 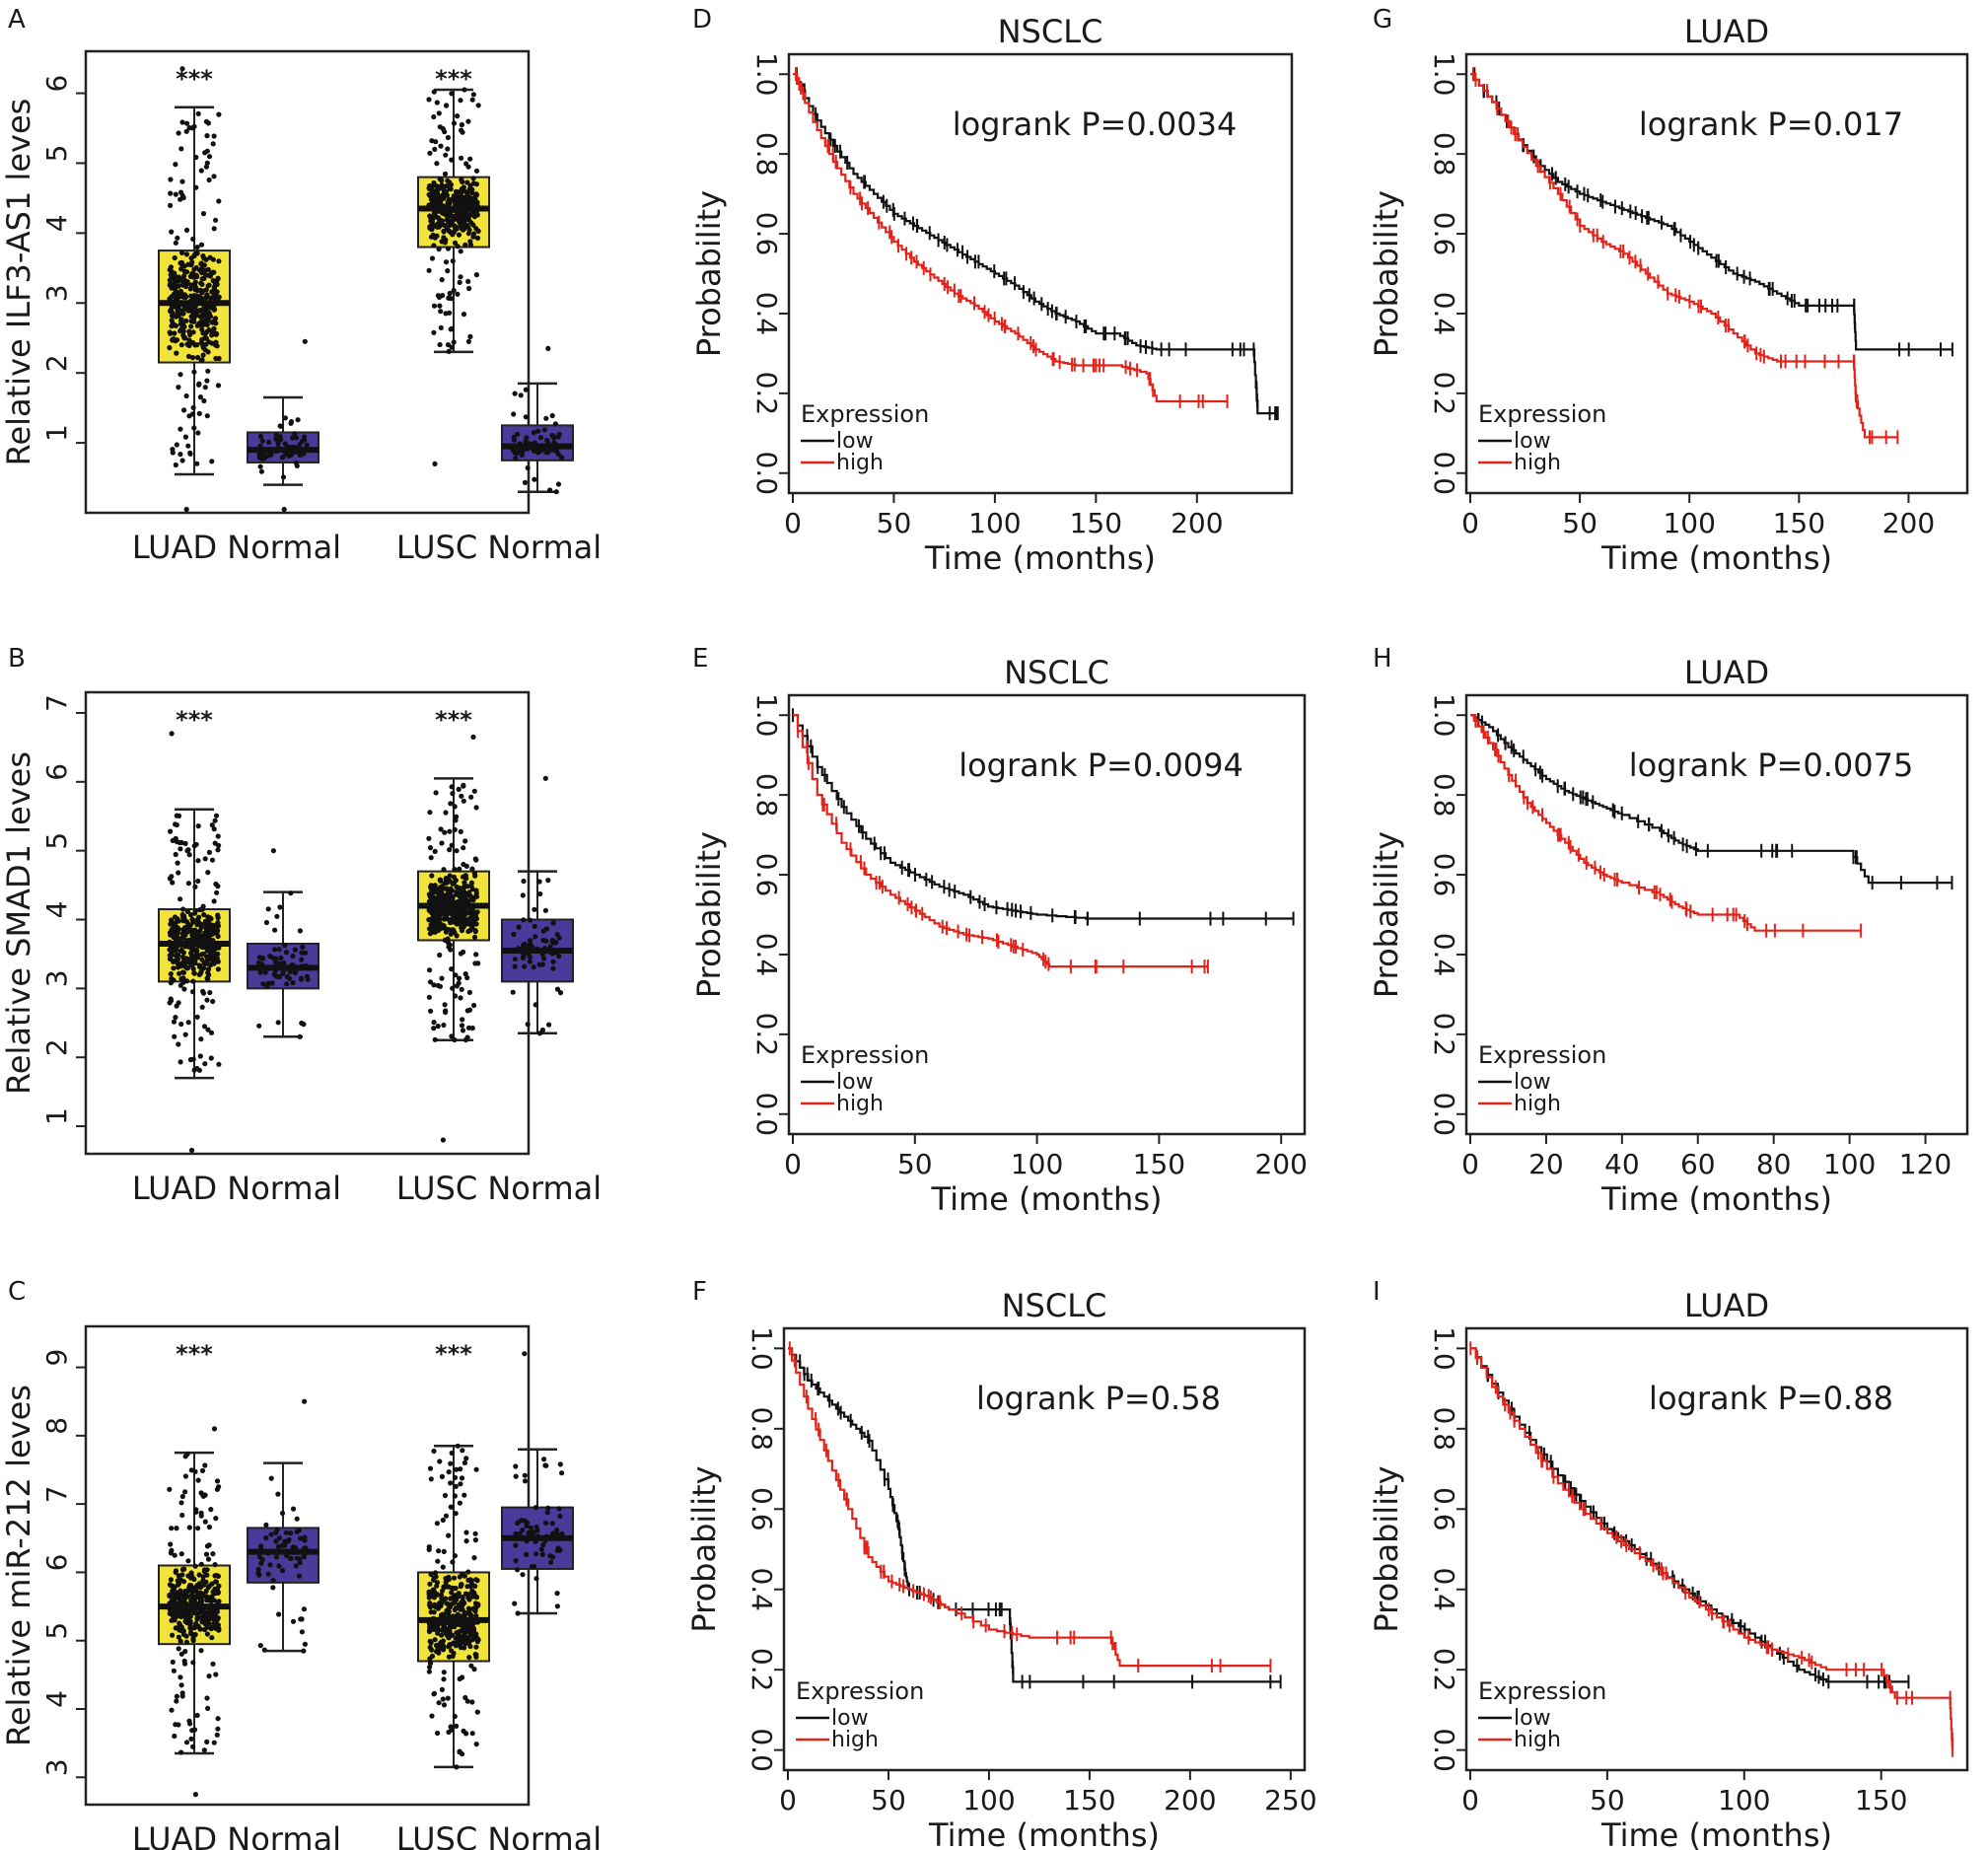 What do you see at coordinates (860, 463) in the screenshot?
I see `legend-label-high: high` at bounding box center [860, 463].